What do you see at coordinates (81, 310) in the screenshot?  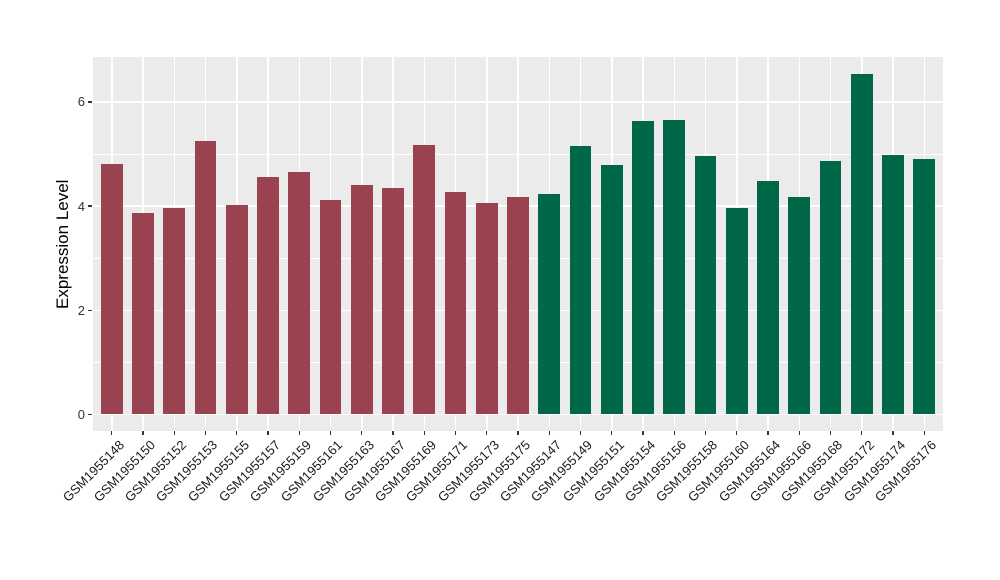 I see `y-tick-label: 2` at bounding box center [81, 310].